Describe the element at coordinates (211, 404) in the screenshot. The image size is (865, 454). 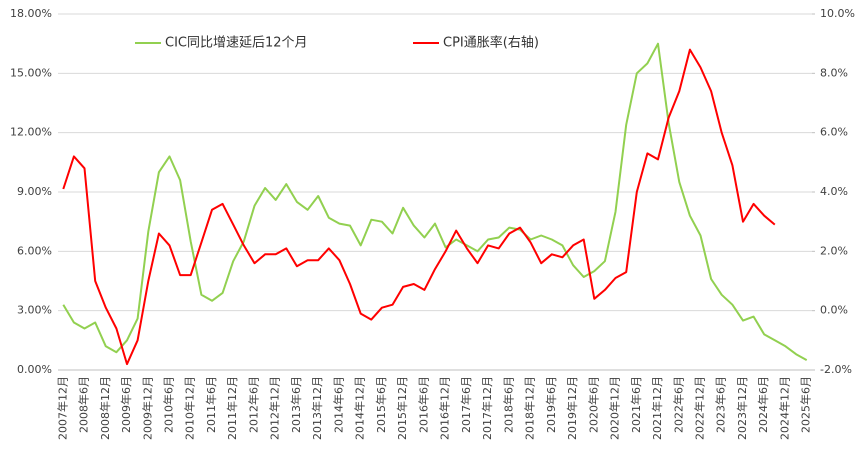
I see `x-tick-label: 2011年6月` at that location.